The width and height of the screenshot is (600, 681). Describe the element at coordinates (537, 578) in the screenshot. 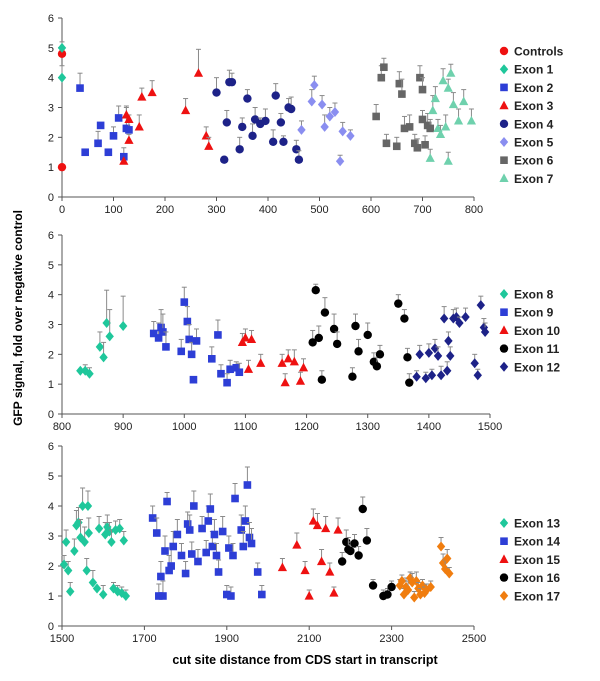

I see `legend-label: Exon 16` at that location.